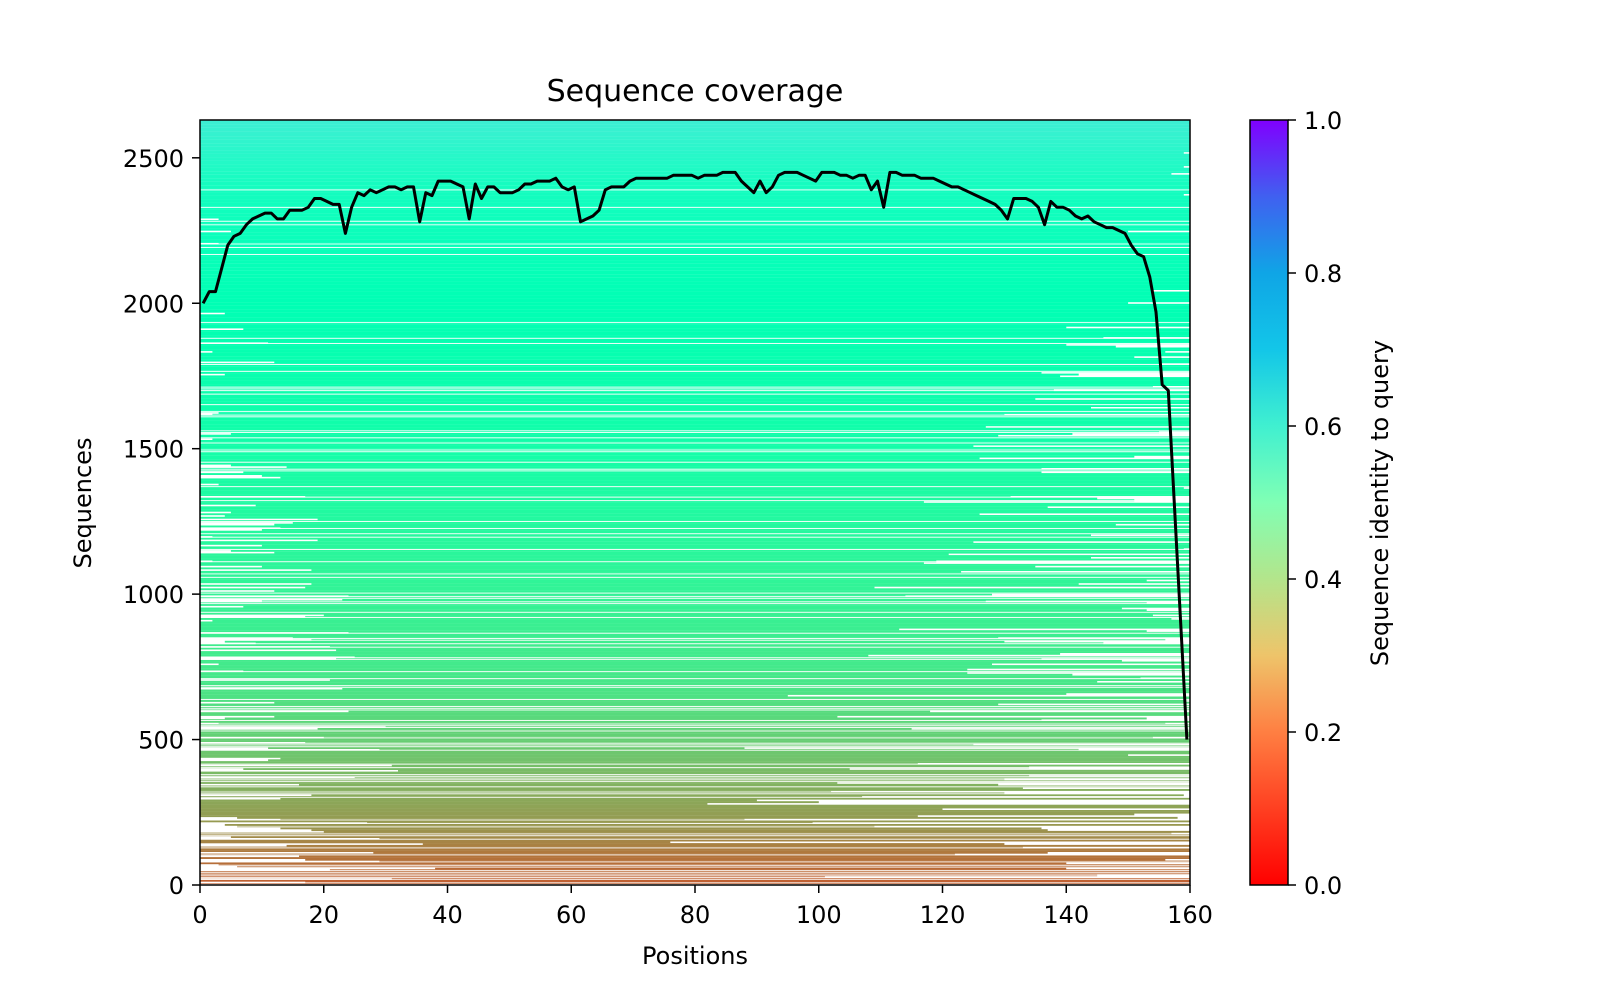  I want to click on y-tick-label: 0, so click(176, 886).